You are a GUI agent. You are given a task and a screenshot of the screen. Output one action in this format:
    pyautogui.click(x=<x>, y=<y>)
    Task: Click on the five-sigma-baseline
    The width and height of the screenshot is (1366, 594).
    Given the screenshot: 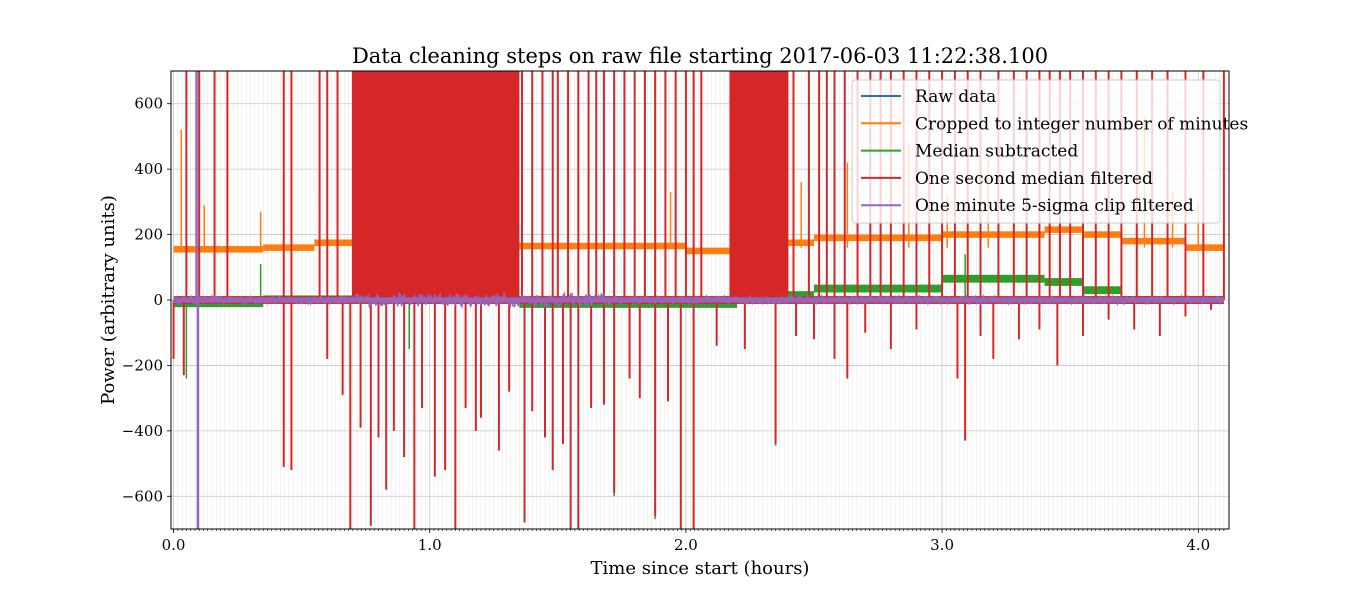 What is the action you would take?
    pyautogui.click(x=698, y=300)
    